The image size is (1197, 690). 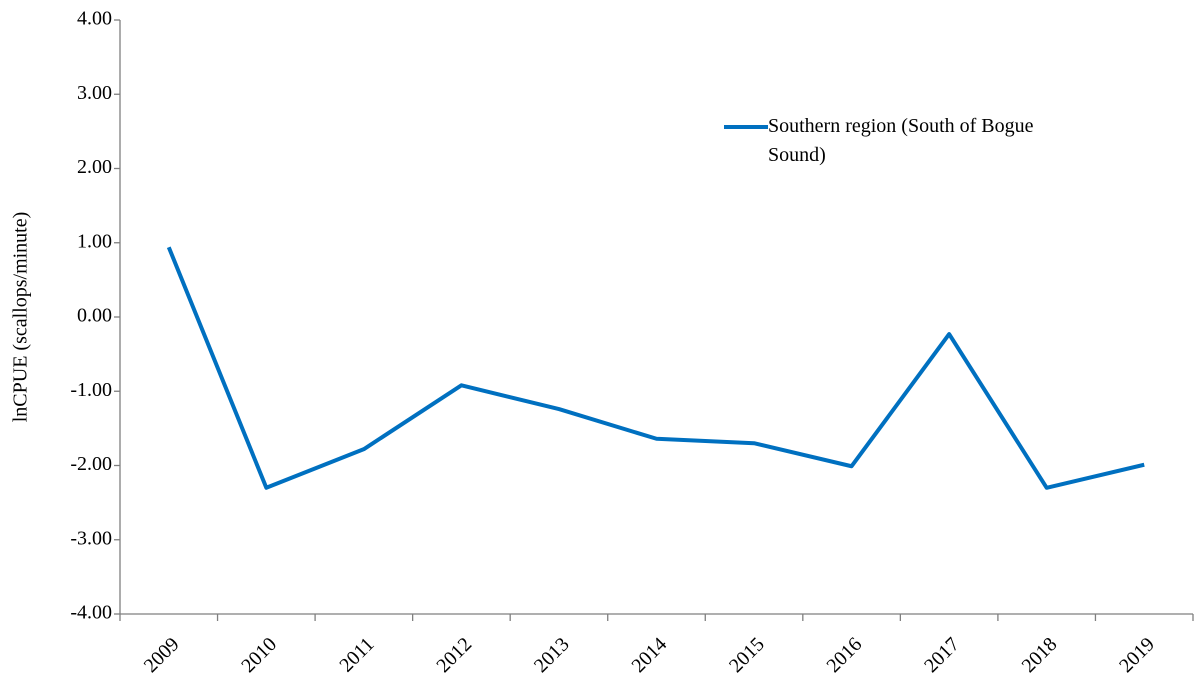 What do you see at coordinates (21, 317) in the screenshot?
I see `y-axis-label: lnCPUE (scallops/minute)` at bounding box center [21, 317].